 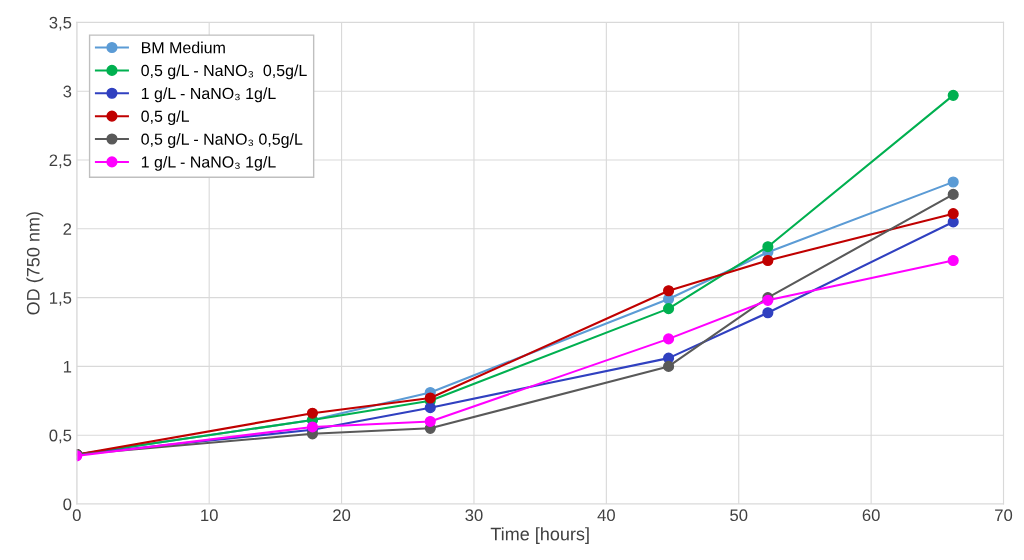 What do you see at coordinates (1004, 515) in the screenshot?
I see `x-tick-label: 70` at bounding box center [1004, 515].